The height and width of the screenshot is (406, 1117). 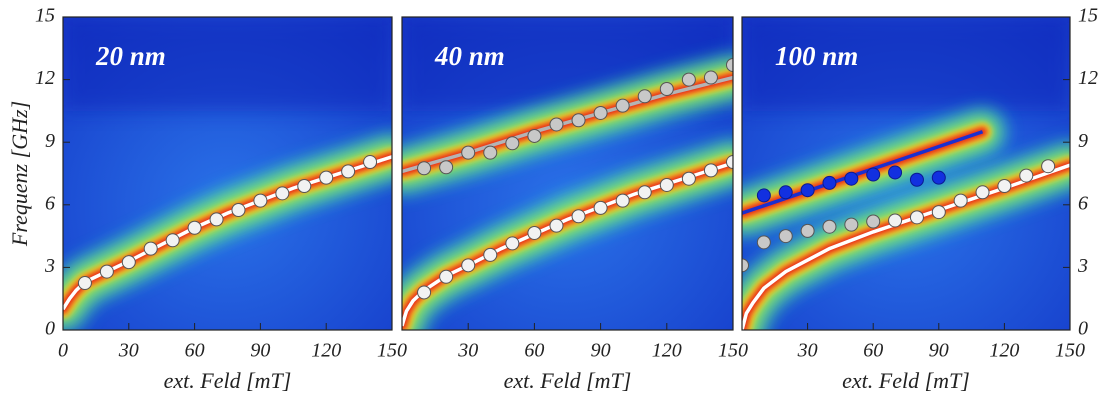 I want to click on x-tick-label: 0, so click(x=63, y=351).